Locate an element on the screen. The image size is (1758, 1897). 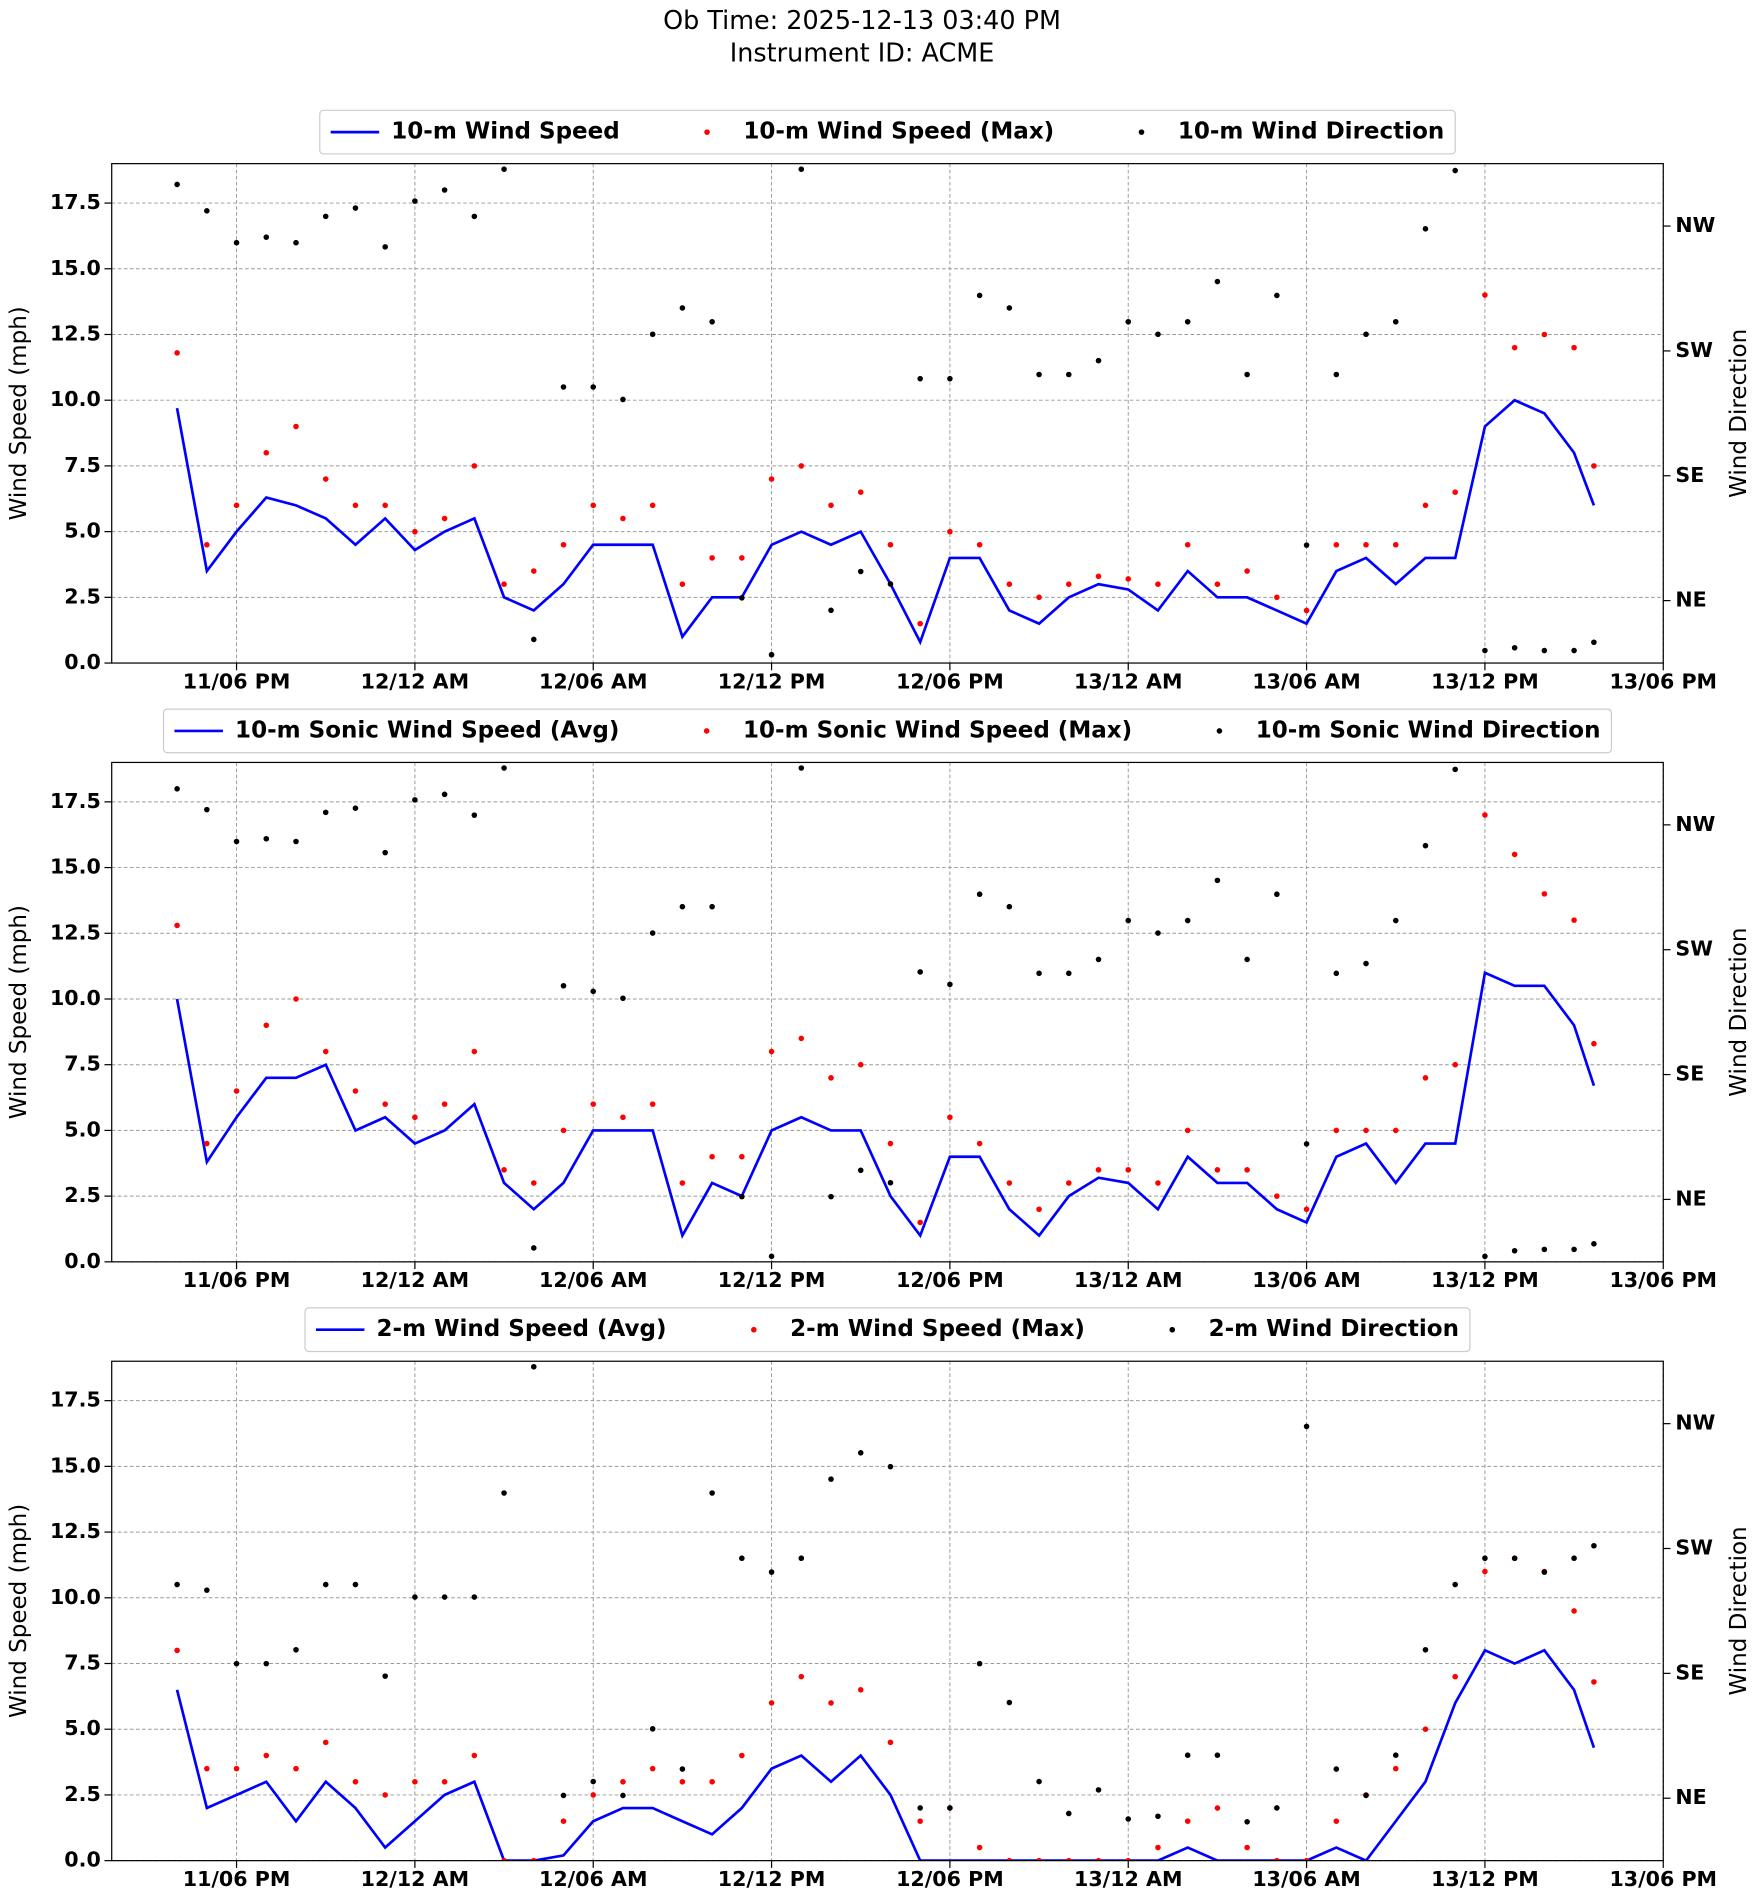
y2-tick-label: NW is located at coordinates (1695, 1423).